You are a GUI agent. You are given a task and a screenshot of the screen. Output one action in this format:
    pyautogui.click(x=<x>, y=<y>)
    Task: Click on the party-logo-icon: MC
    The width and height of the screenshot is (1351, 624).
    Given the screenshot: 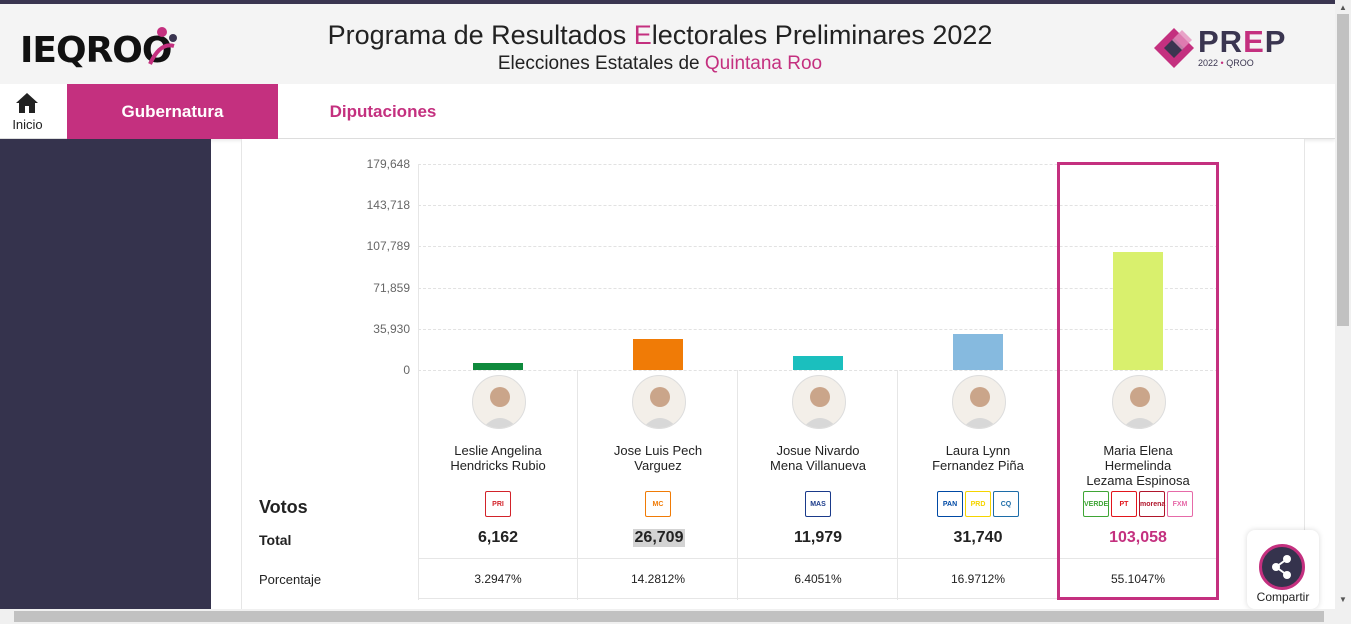 What is the action you would take?
    pyautogui.click(x=658, y=504)
    